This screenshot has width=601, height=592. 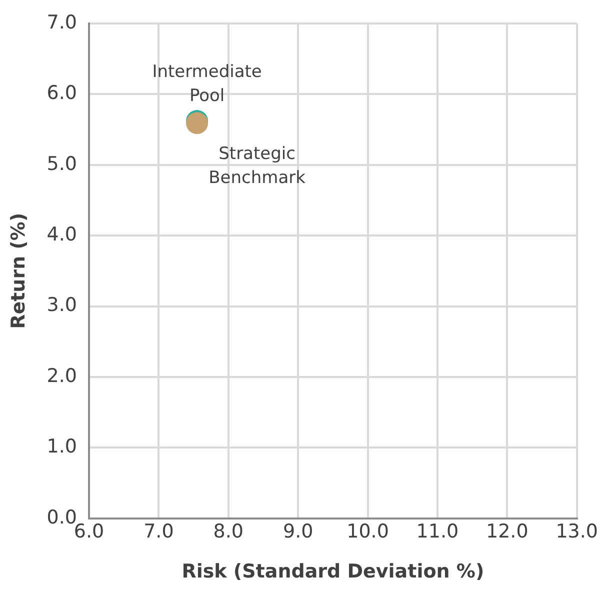 What do you see at coordinates (577, 531) in the screenshot?
I see `x-tick-label: 13.0` at bounding box center [577, 531].